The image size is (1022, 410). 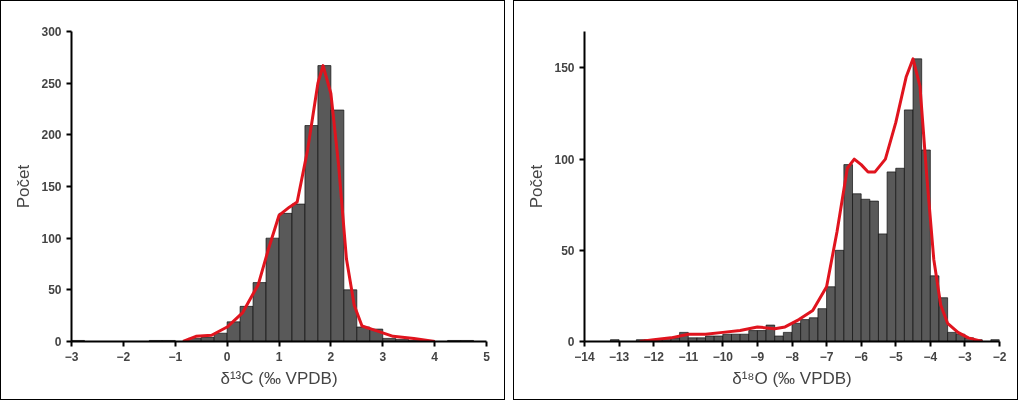 What do you see at coordinates (51, 32) in the screenshot?
I see `y-tick-label: 300` at bounding box center [51, 32].